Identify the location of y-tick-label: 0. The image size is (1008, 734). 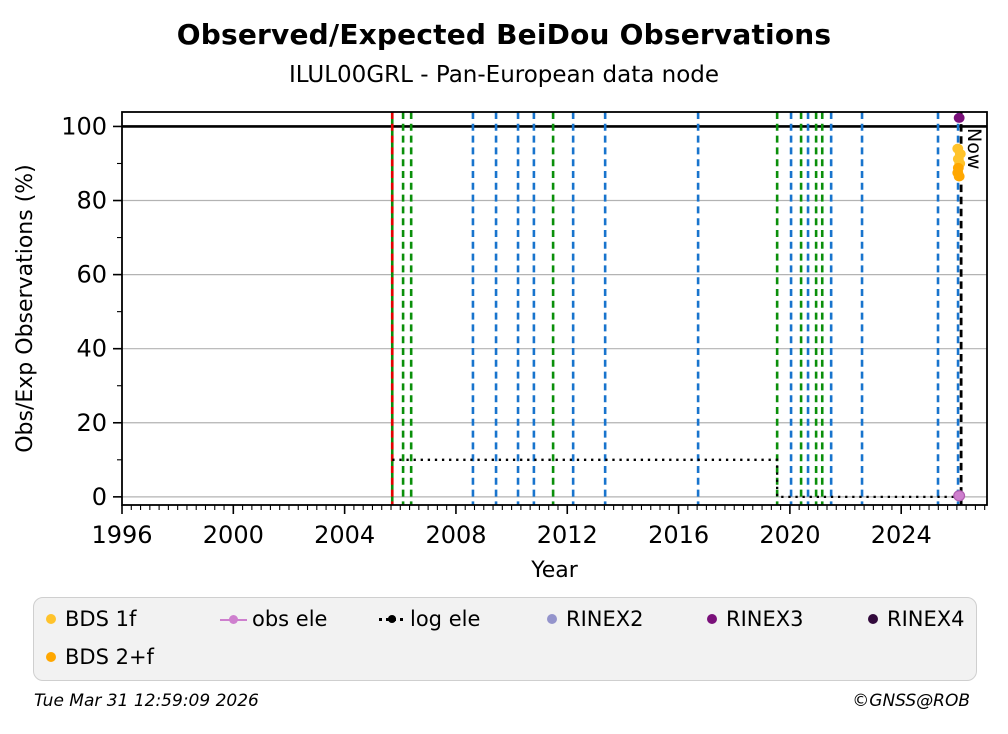
(99, 497).